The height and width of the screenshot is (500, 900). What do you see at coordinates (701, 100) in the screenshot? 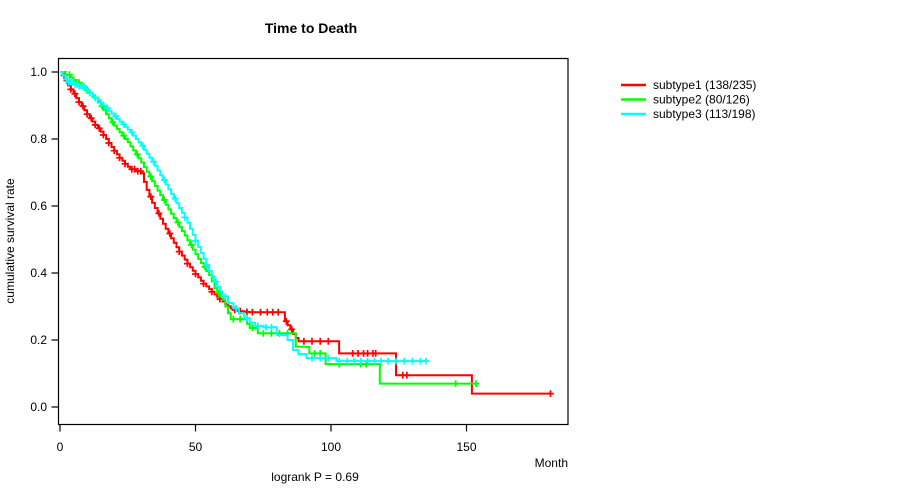
I see `legend-label-2: subtype2 (80/126)` at bounding box center [701, 100].